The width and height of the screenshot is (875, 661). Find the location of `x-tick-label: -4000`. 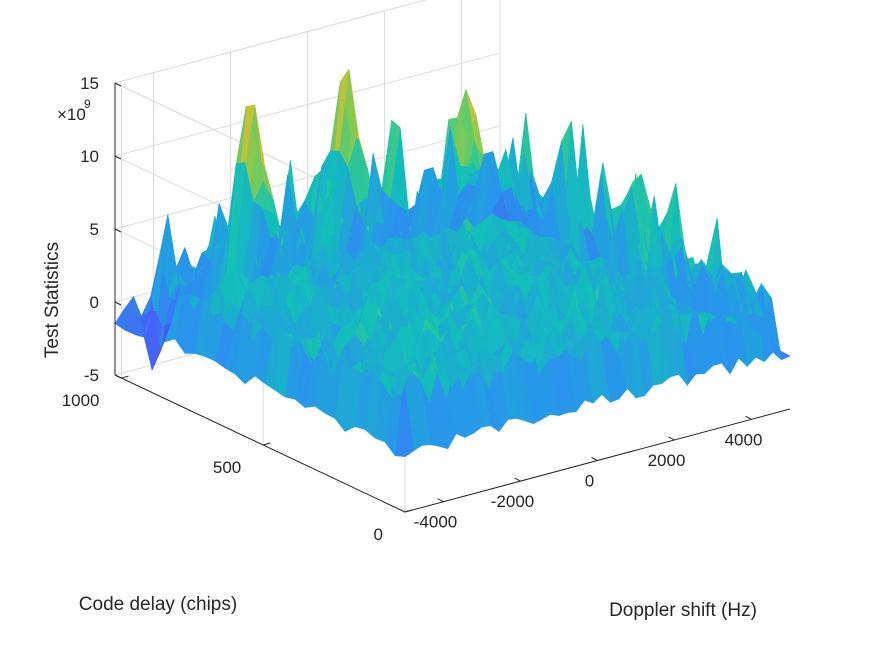

x-tick-label: -4000 is located at coordinates (435, 522).